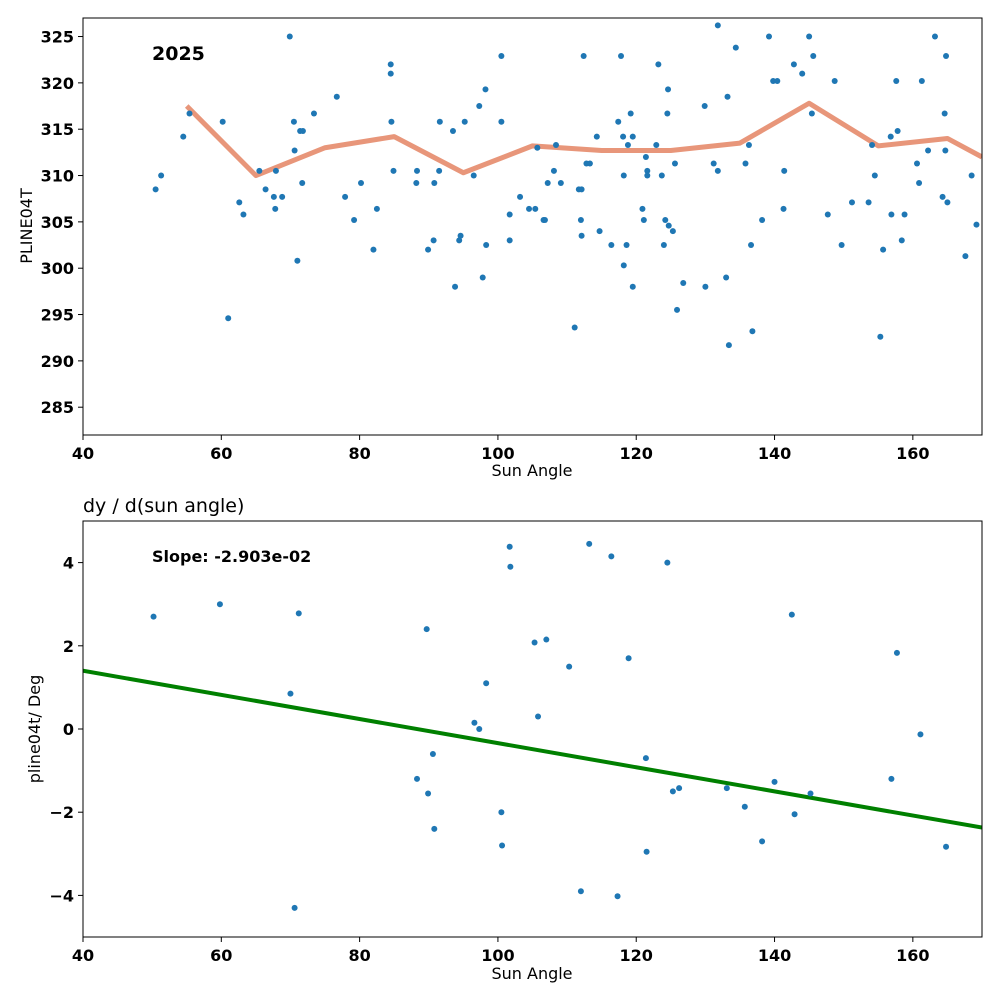  Describe the element at coordinates (61, 895) in the screenshot. I see `subplot-2-ytick-label: −4` at that location.